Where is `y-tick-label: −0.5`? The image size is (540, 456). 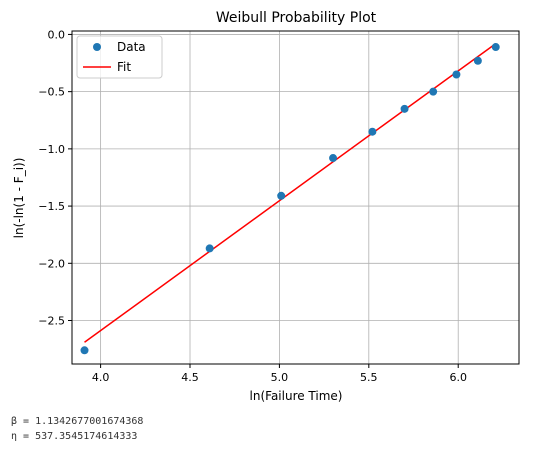
y-tick-label: −0.5 is located at coordinates (51, 92).